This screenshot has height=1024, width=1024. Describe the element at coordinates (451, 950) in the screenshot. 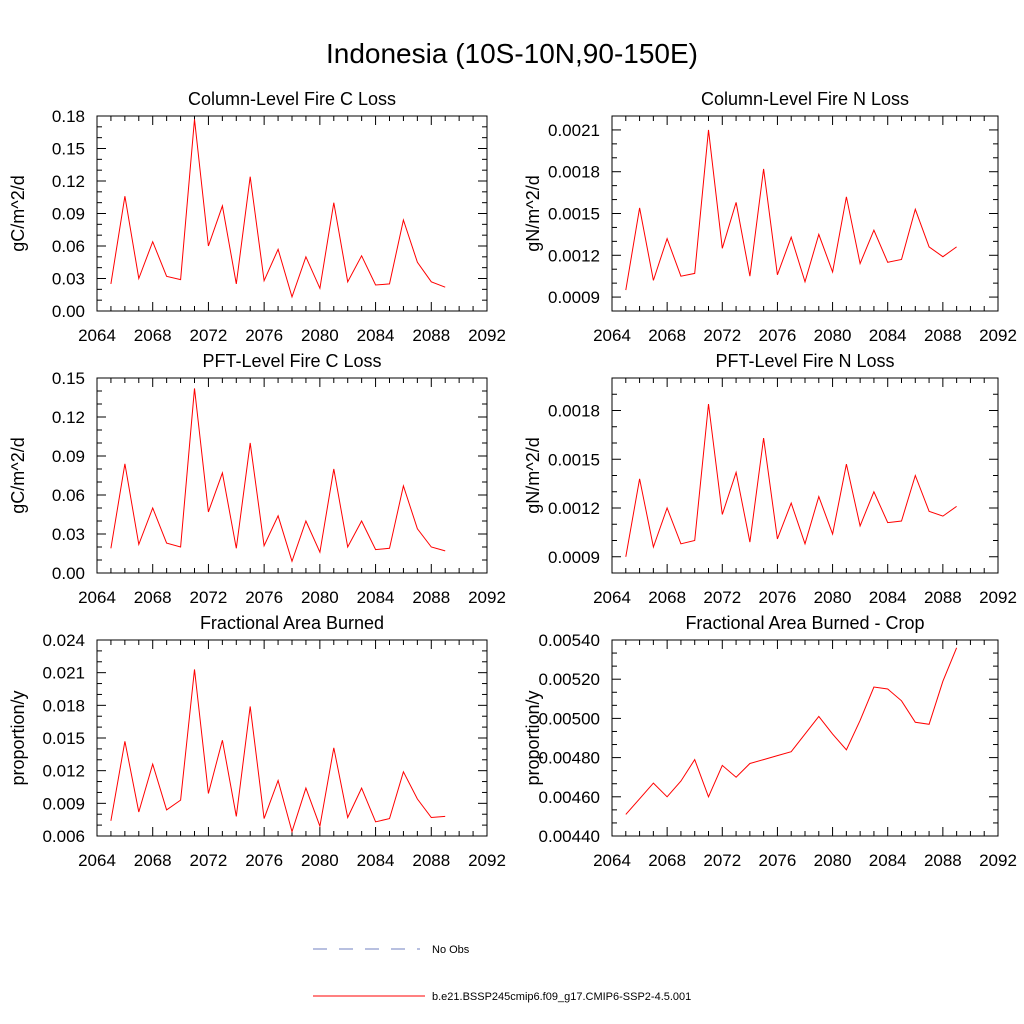

I see `legend-label-no-obs: No Obs` at that location.